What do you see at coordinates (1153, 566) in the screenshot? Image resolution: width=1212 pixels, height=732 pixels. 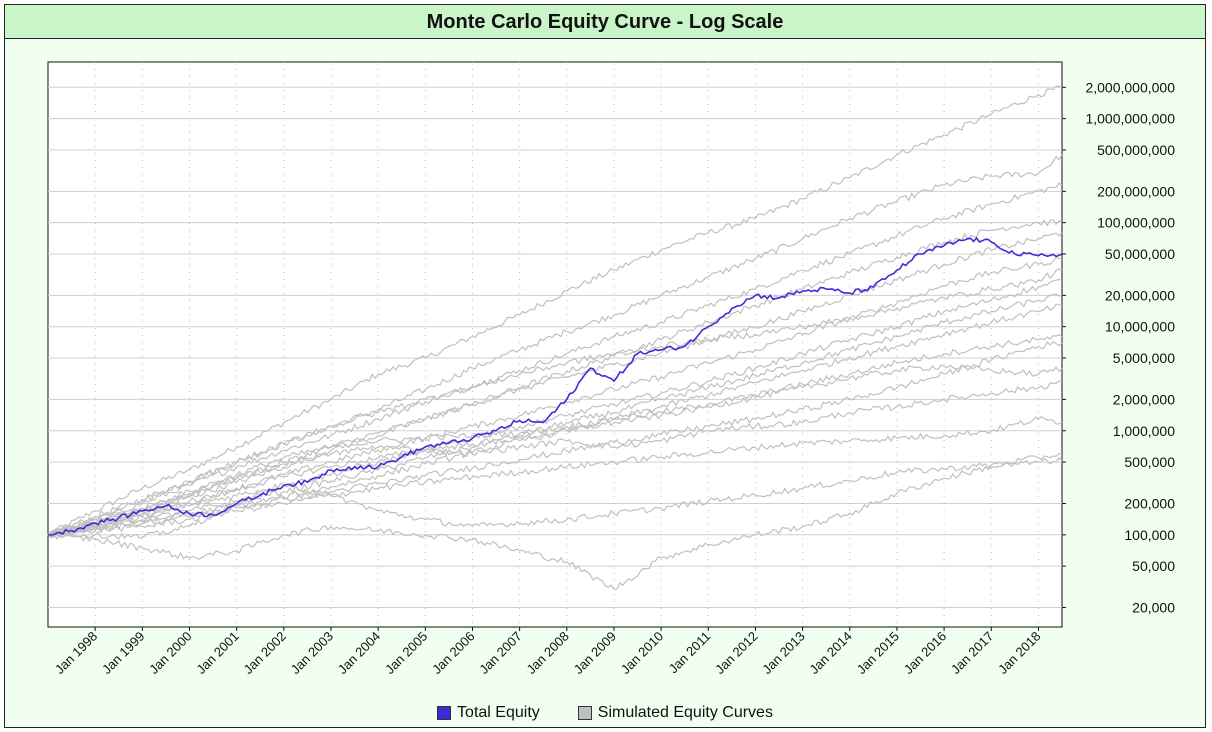 I see `y-tick-label: 50,000` at bounding box center [1153, 566].